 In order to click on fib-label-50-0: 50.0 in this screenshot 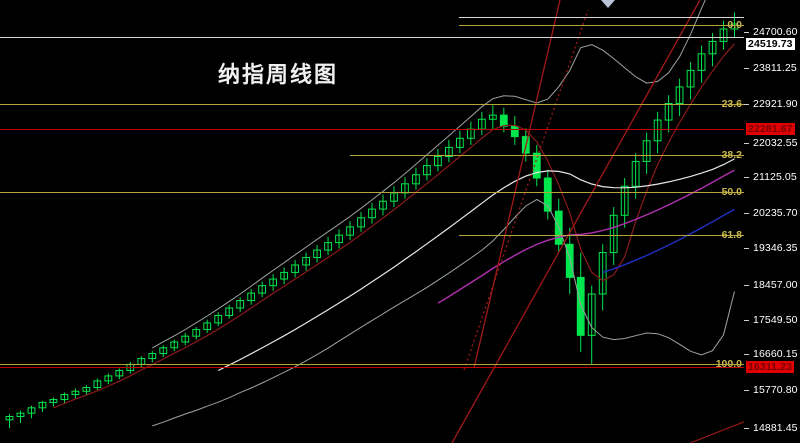, I will do `click(731, 192)`.